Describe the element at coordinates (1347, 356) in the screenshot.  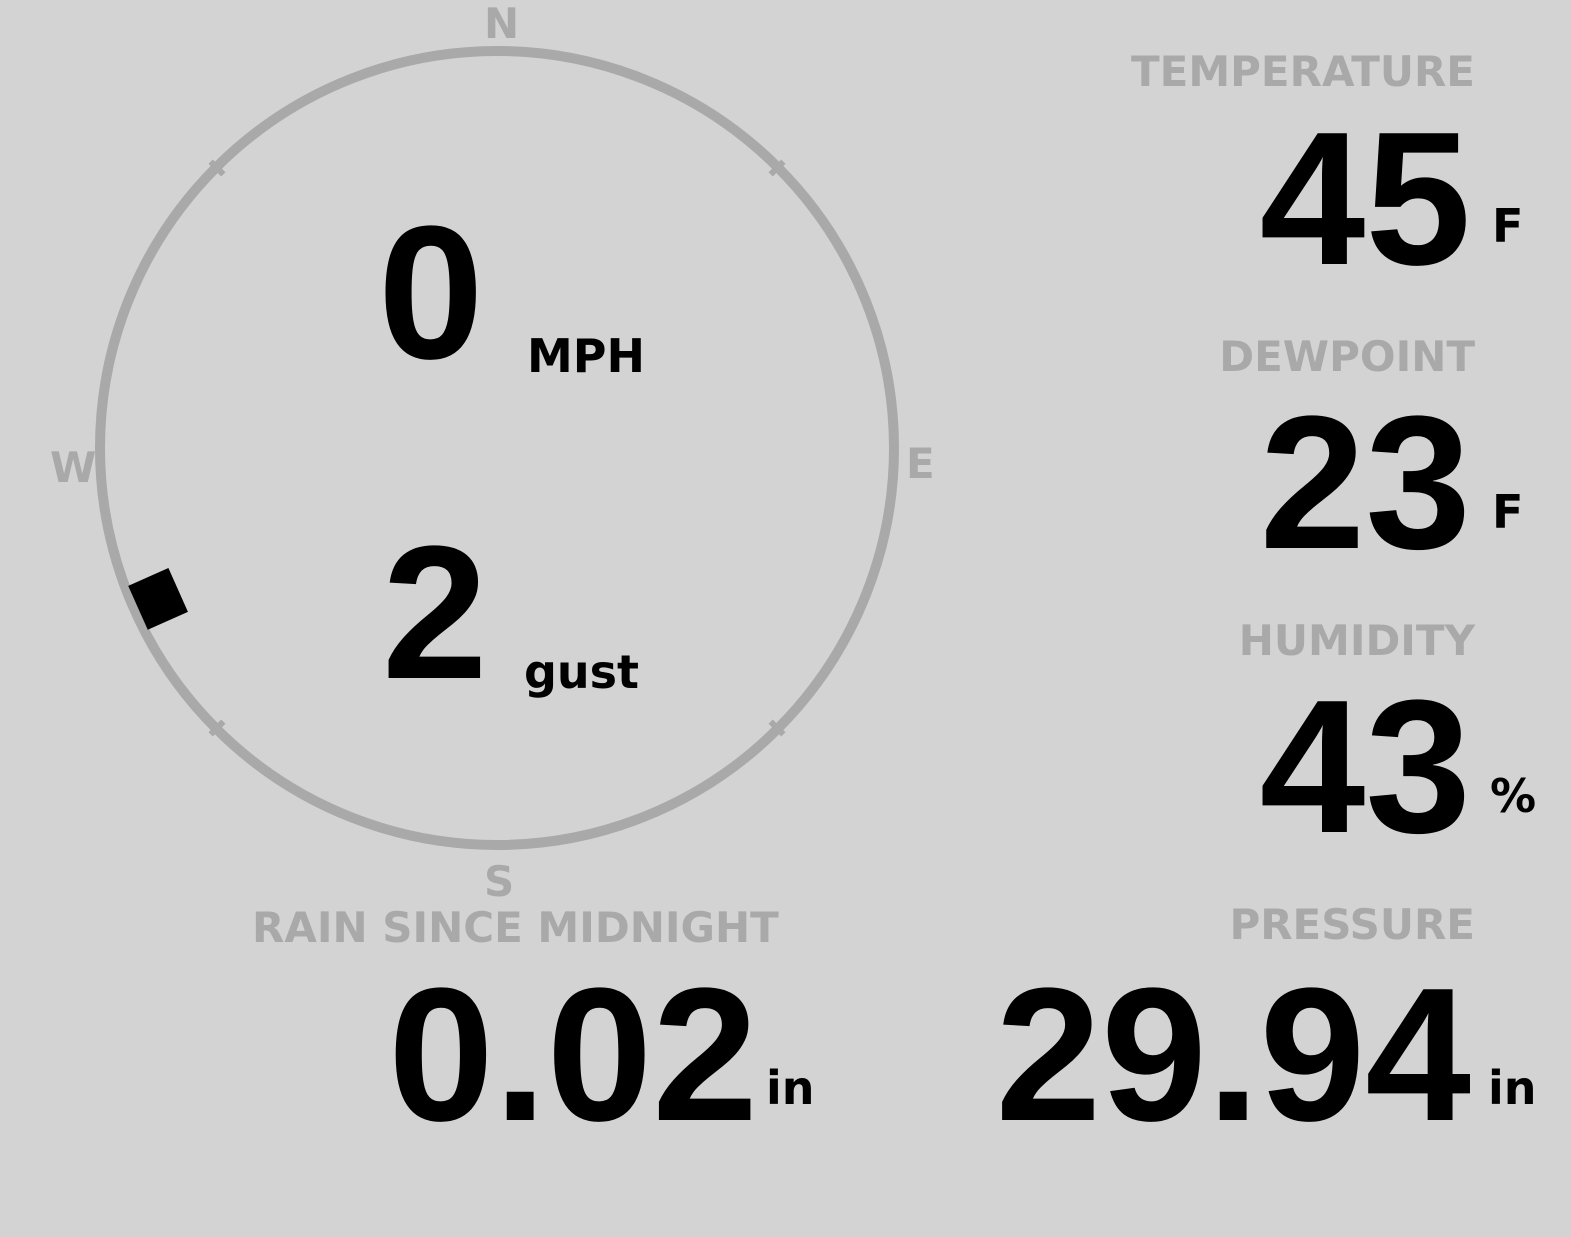
I see `dewpoint-label: DEWPOINT` at that location.